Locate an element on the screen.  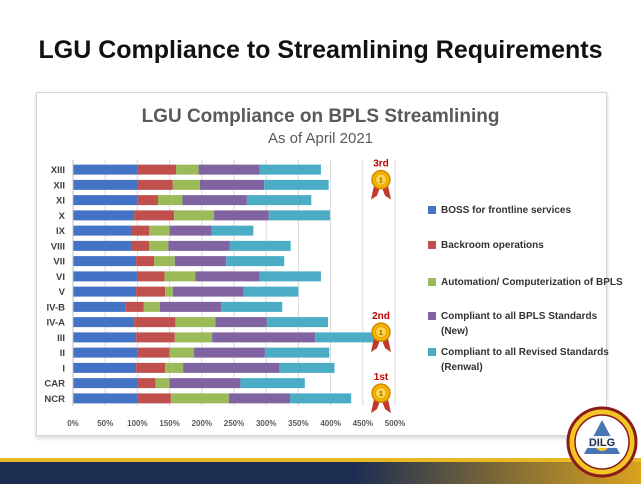
legend-swatch-bpls-new is located at coordinates (432, 316).